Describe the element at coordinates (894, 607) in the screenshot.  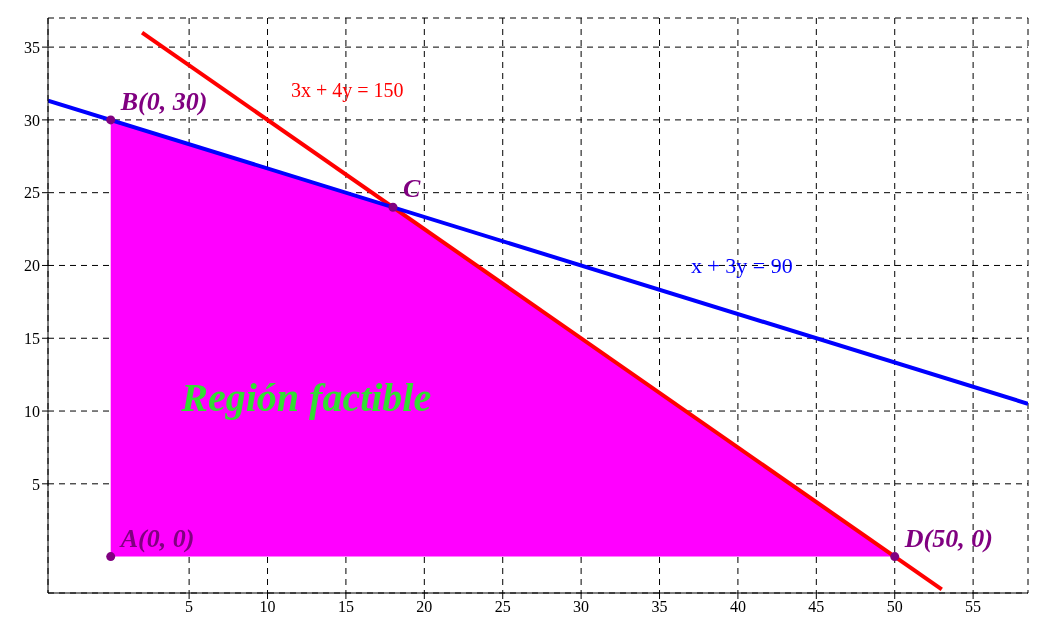
I see `x-tick-label: 50` at that location.